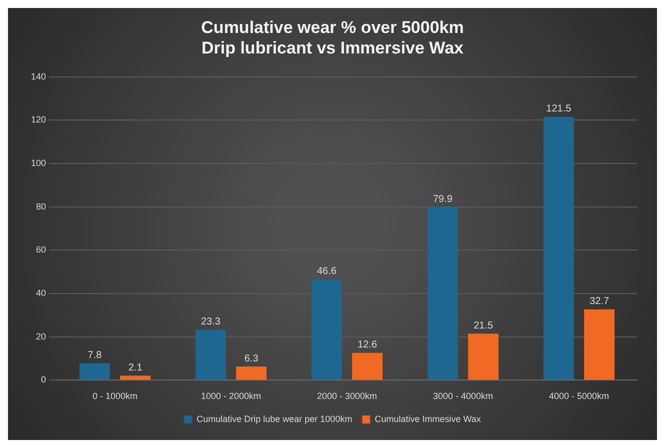 The width and height of the screenshot is (665, 448). Describe the element at coordinates (41, 336) in the screenshot. I see `y-tick-label: 20` at that location.